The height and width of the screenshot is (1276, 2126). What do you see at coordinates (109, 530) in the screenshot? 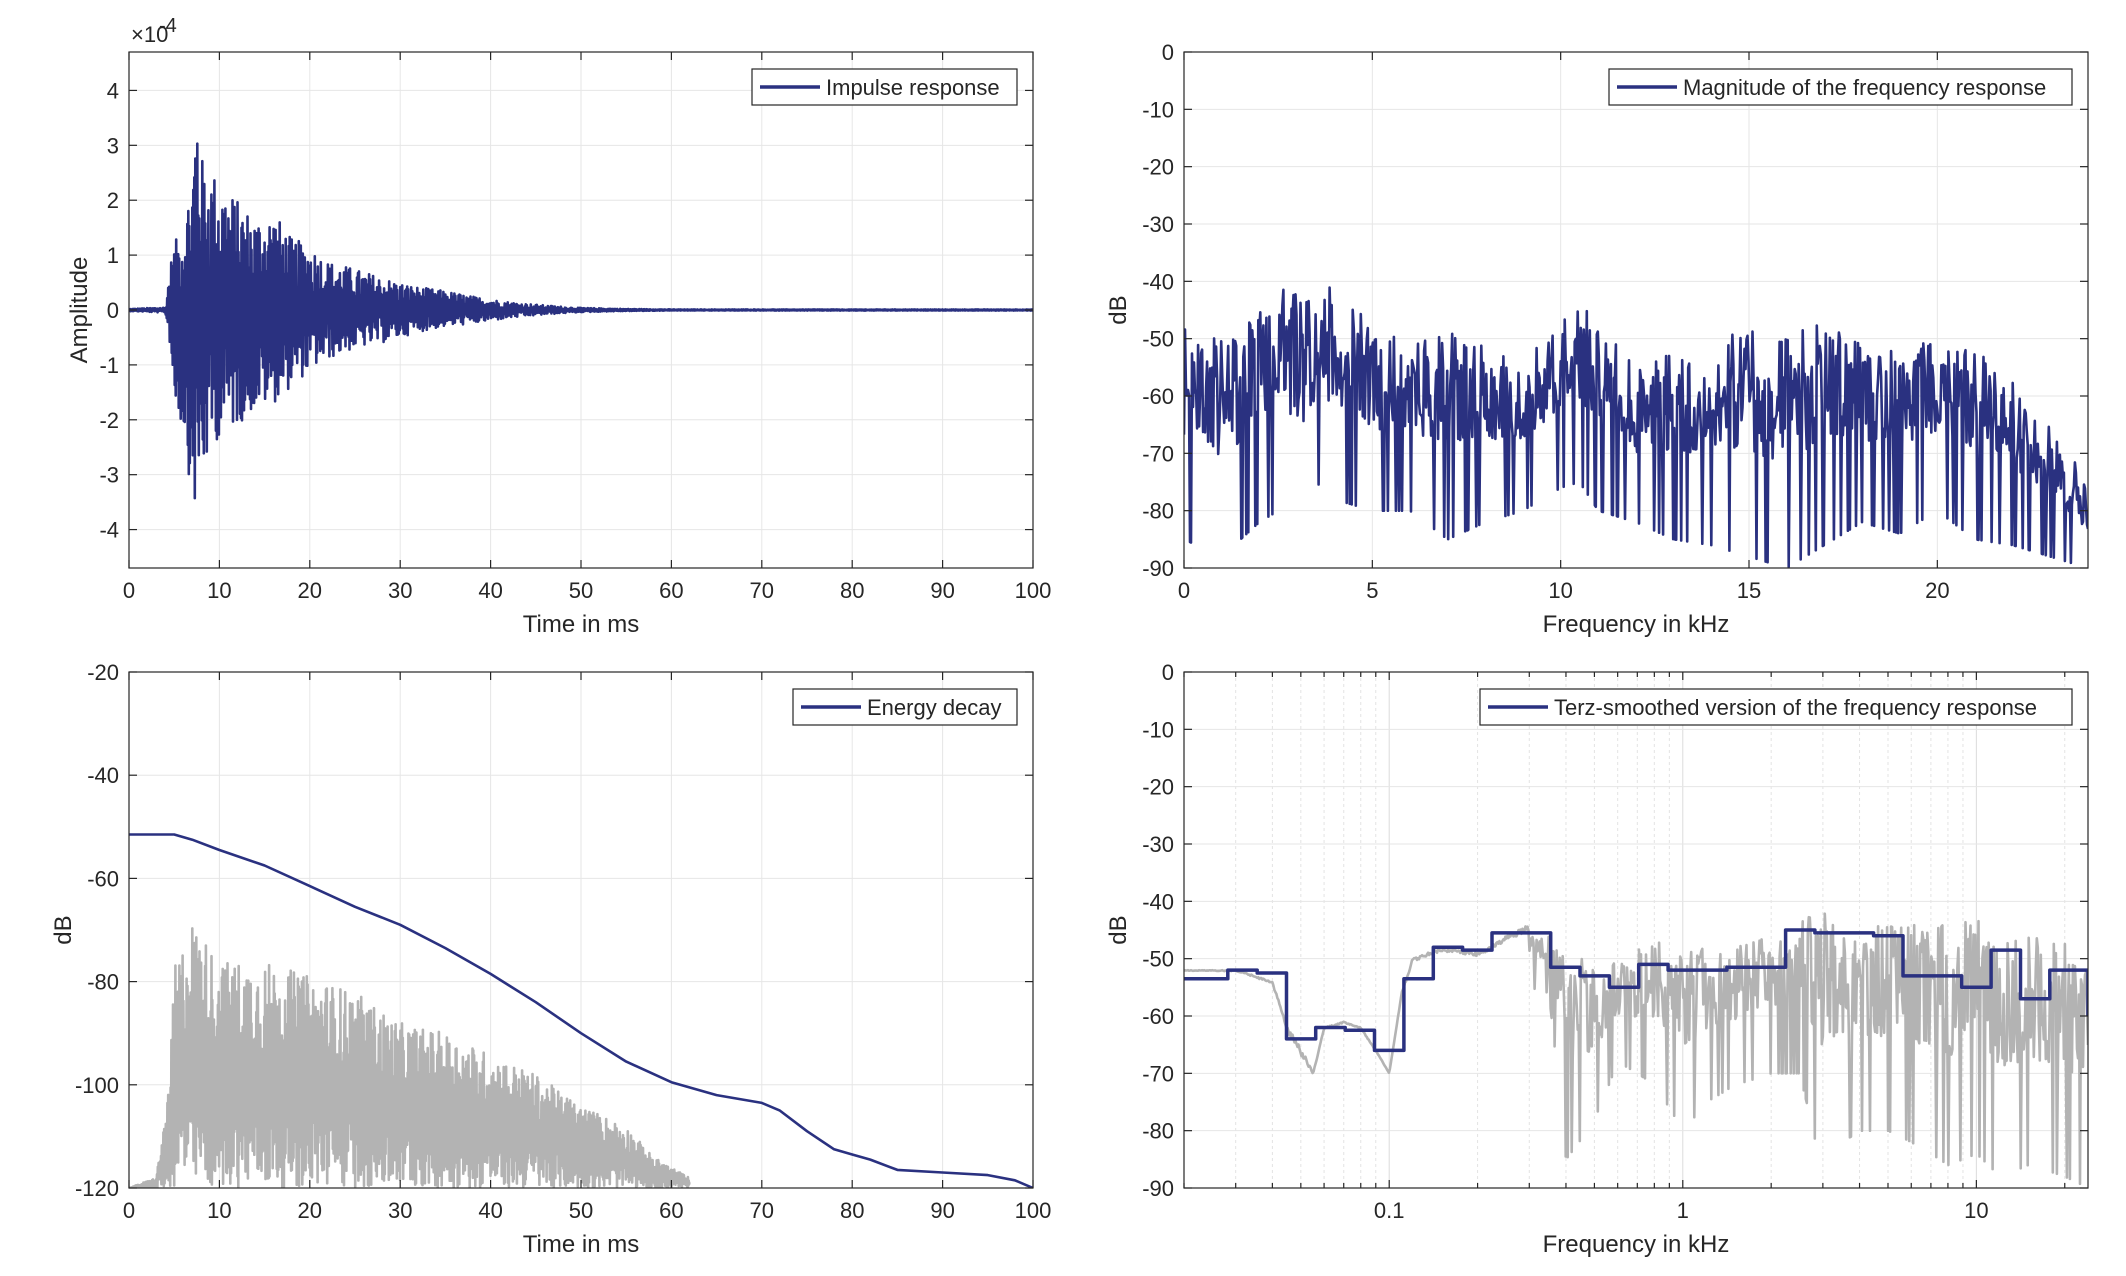
I see `y-tick-label: -4` at bounding box center [109, 530].